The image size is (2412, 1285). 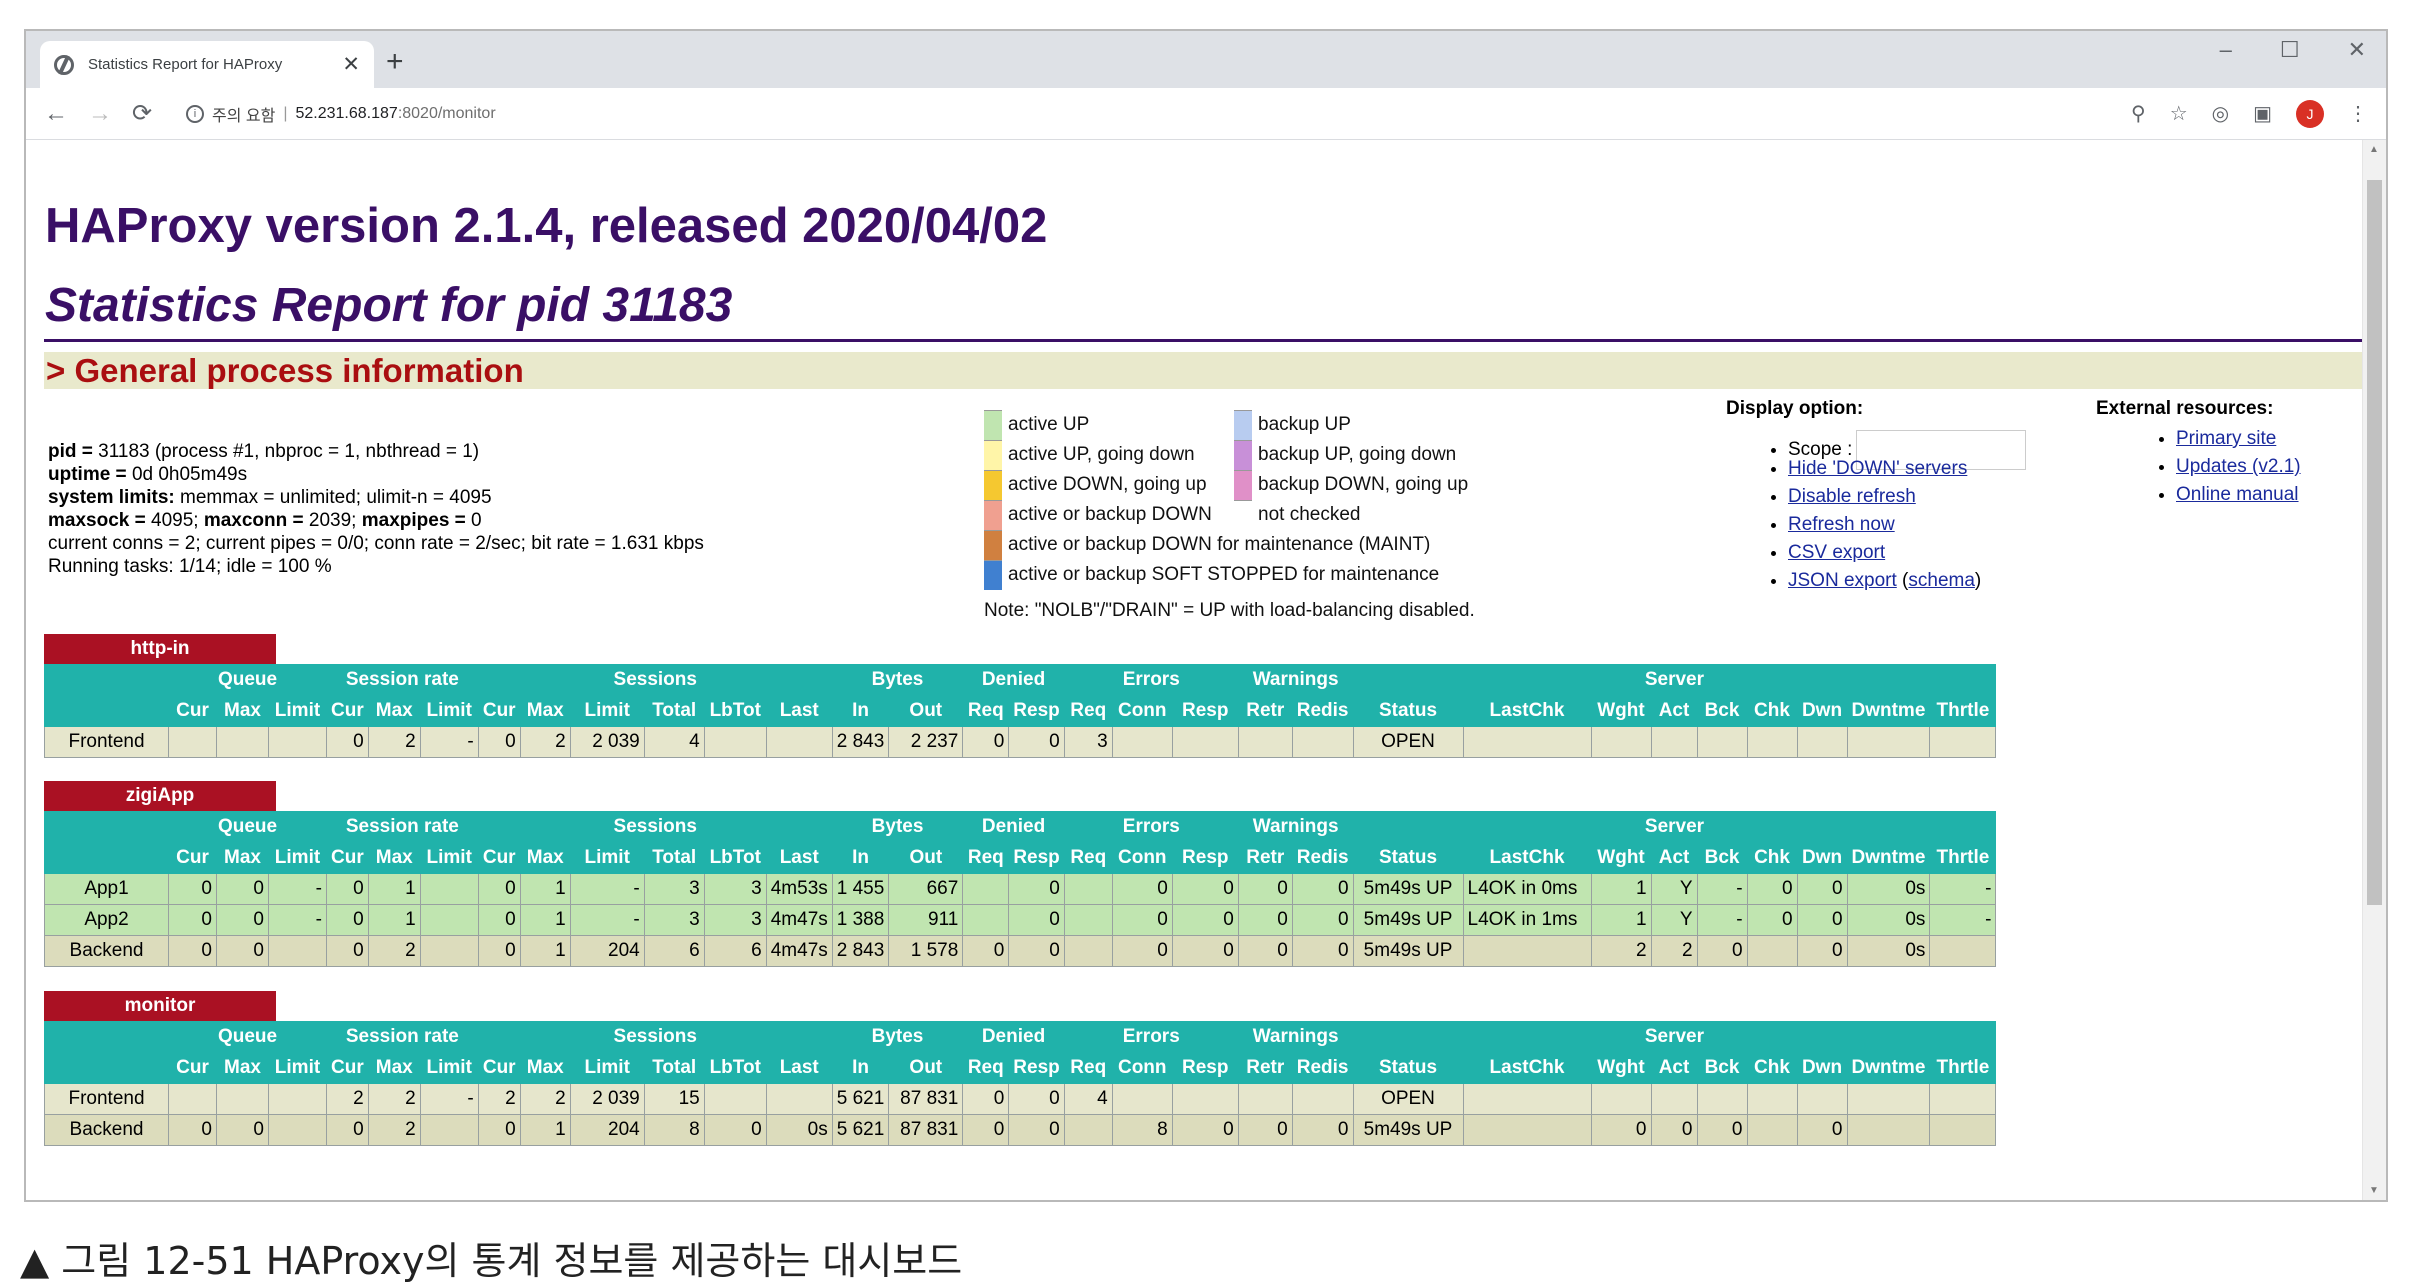 What do you see at coordinates (799, 711) in the screenshot?
I see `column-header-cell: Last` at bounding box center [799, 711].